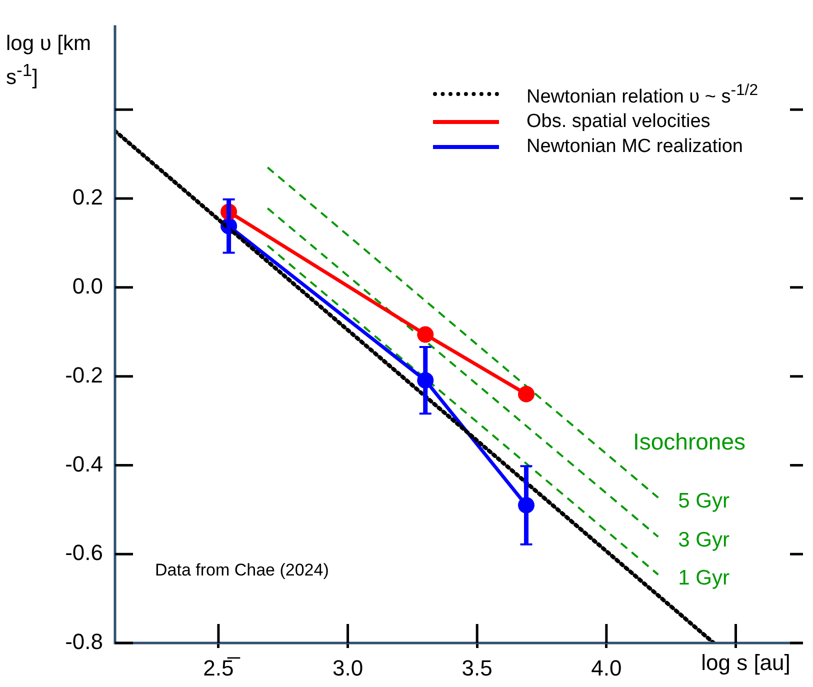  What do you see at coordinates (606, 667) in the screenshot?
I see `x-tick-label: 4.0` at bounding box center [606, 667].